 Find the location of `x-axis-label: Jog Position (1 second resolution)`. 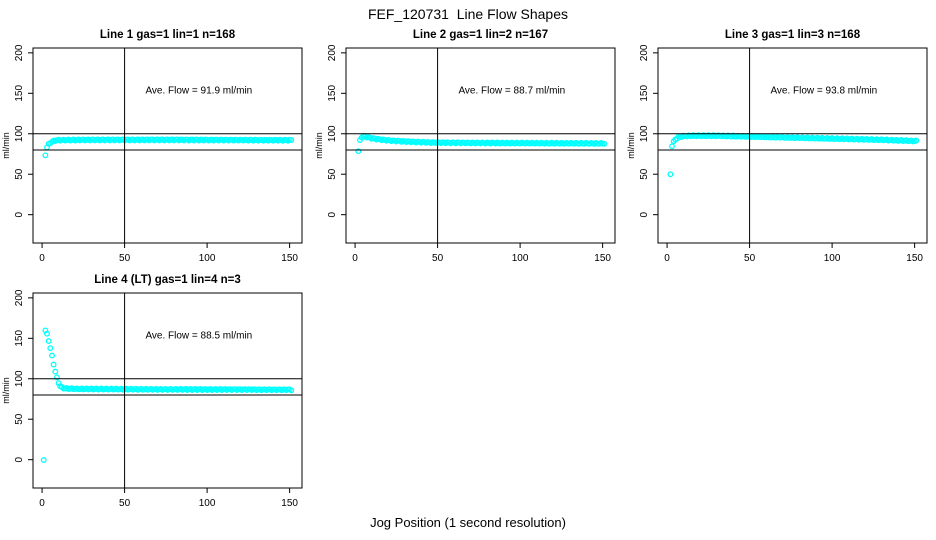

x-axis-label: Jog Position (1 second resolution) is located at coordinates (468, 522).